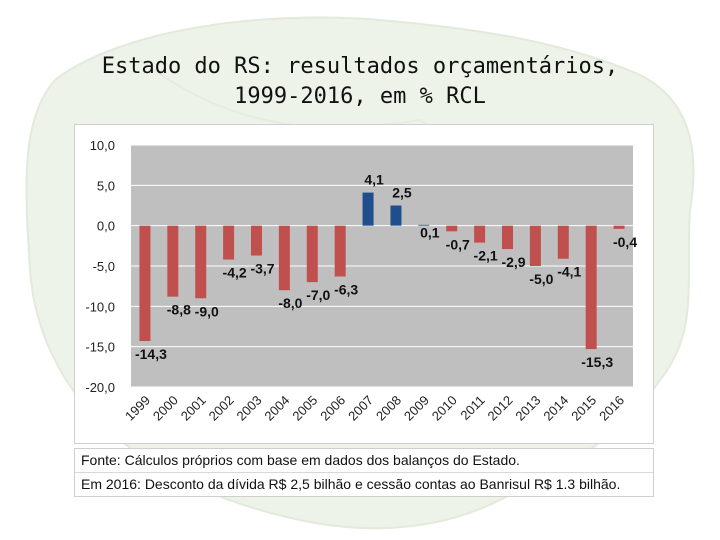 Image resolution: width=720 pixels, height=540 pixels. What do you see at coordinates (256, 240) in the screenshot?
I see `bar-2003` at bounding box center [256, 240].